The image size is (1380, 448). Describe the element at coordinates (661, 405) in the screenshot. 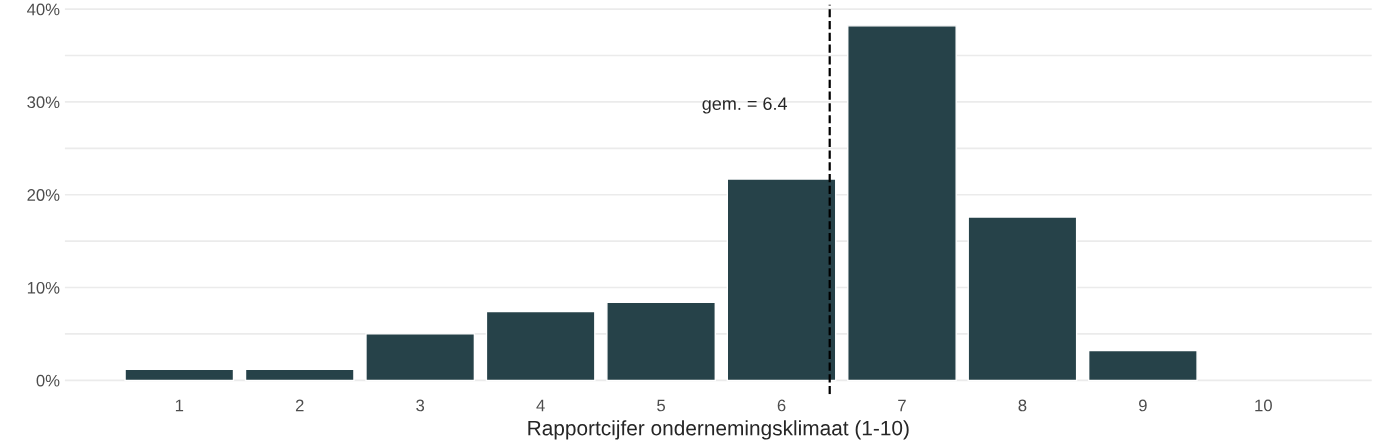

I see `x-tick-label: 5` at that location.